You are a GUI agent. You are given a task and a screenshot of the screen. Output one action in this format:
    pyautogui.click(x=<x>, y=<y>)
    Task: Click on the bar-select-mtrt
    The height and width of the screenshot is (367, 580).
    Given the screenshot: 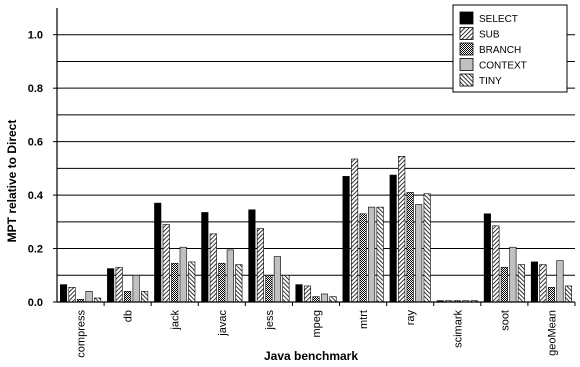 What is the action you would take?
    pyautogui.click(x=346, y=239)
    